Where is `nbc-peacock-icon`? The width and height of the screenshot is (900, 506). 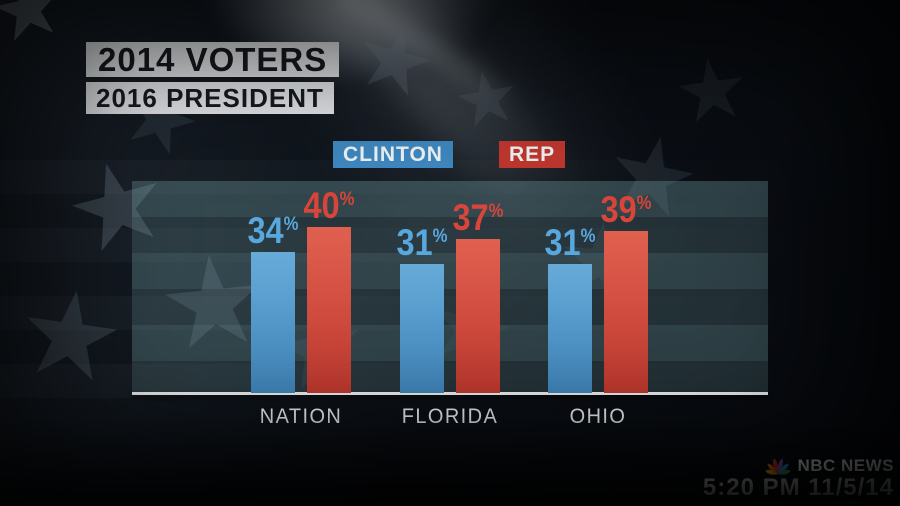
nbc-peacock-icon is located at coordinates (778, 466).